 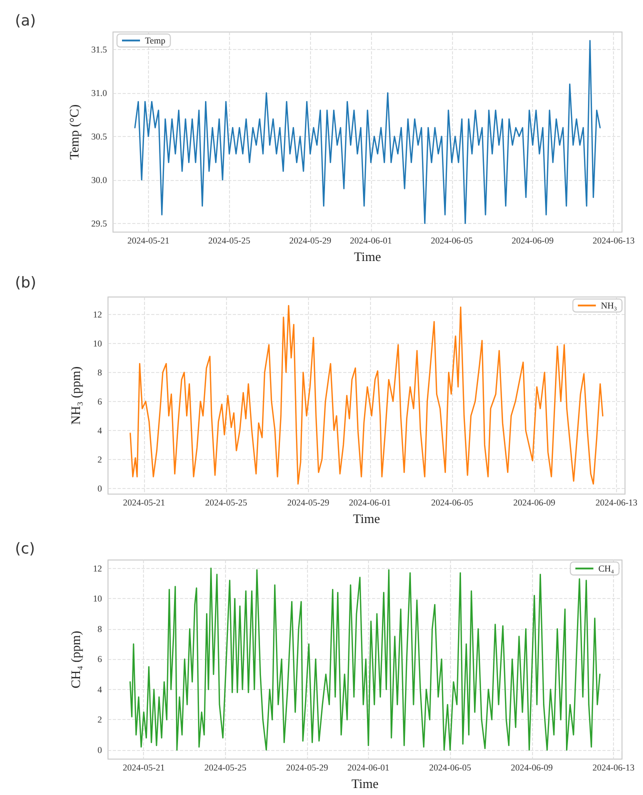 What do you see at coordinates (25, 283) in the screenshot?
I see `chart-title: (b)` at bounding box center [25, 283].